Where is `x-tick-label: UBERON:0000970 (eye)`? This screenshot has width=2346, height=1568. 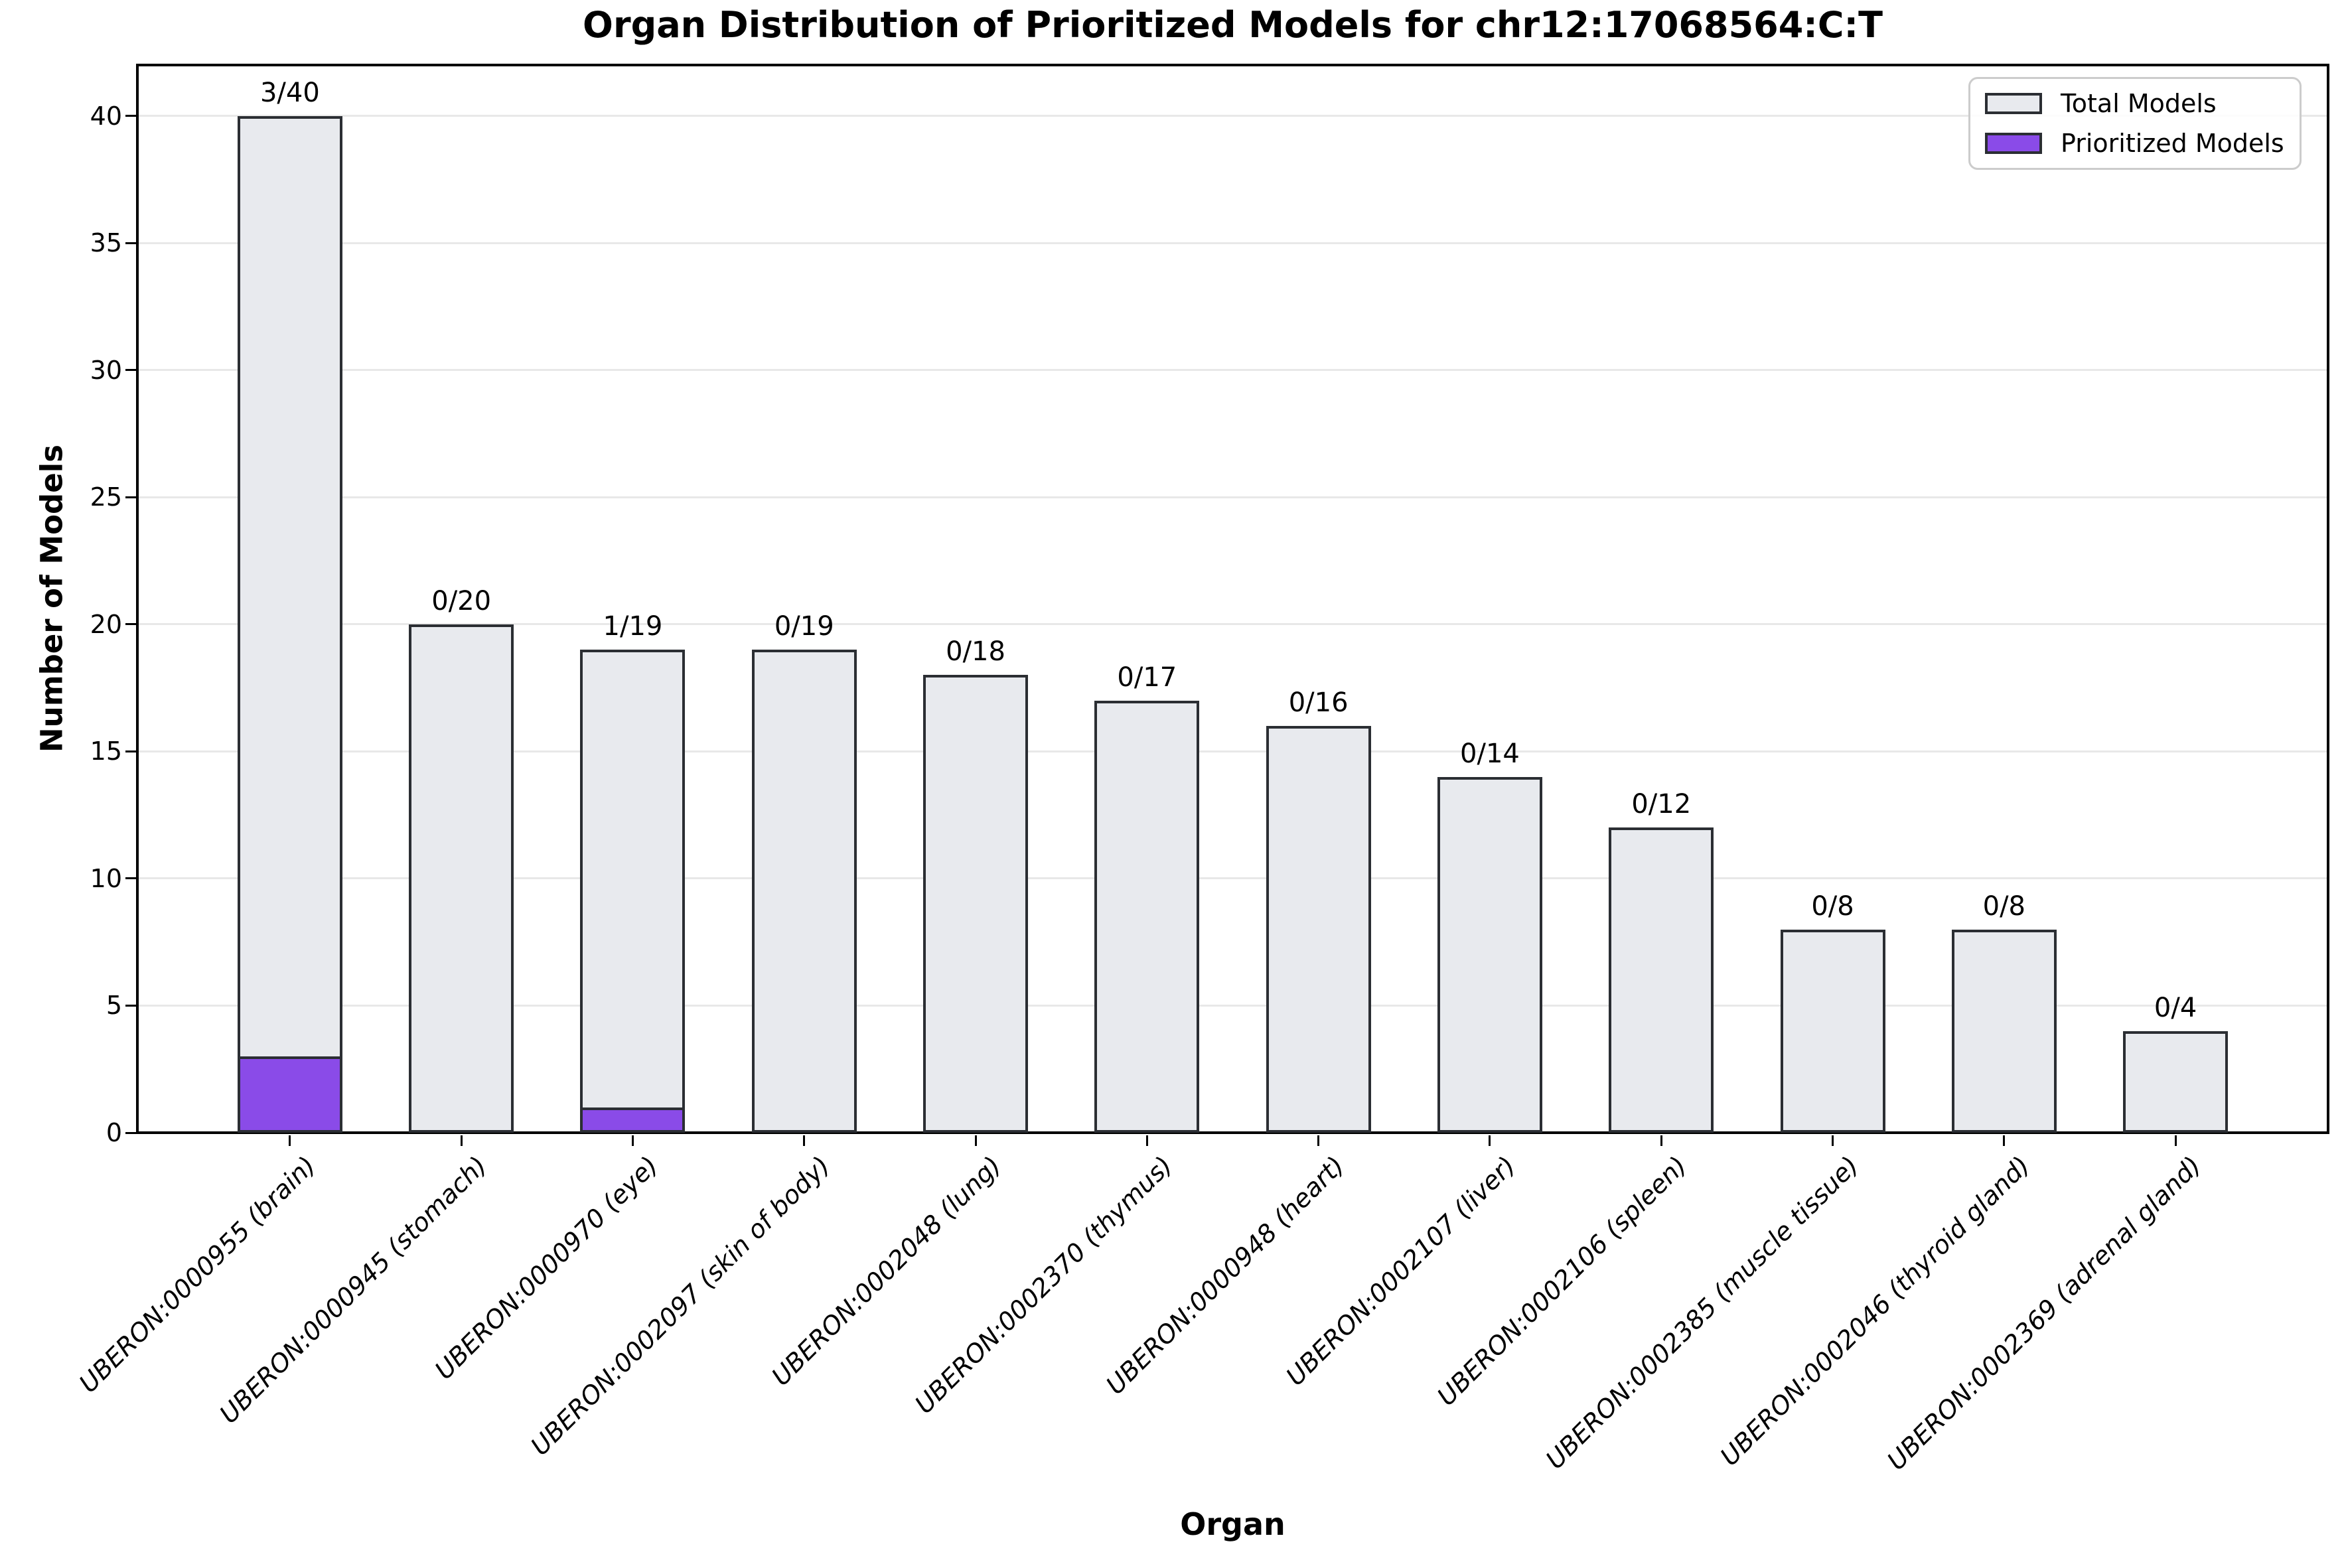
x-tick-label: UBERON:0000970 (eye) is located at coordinates (546, 1268).